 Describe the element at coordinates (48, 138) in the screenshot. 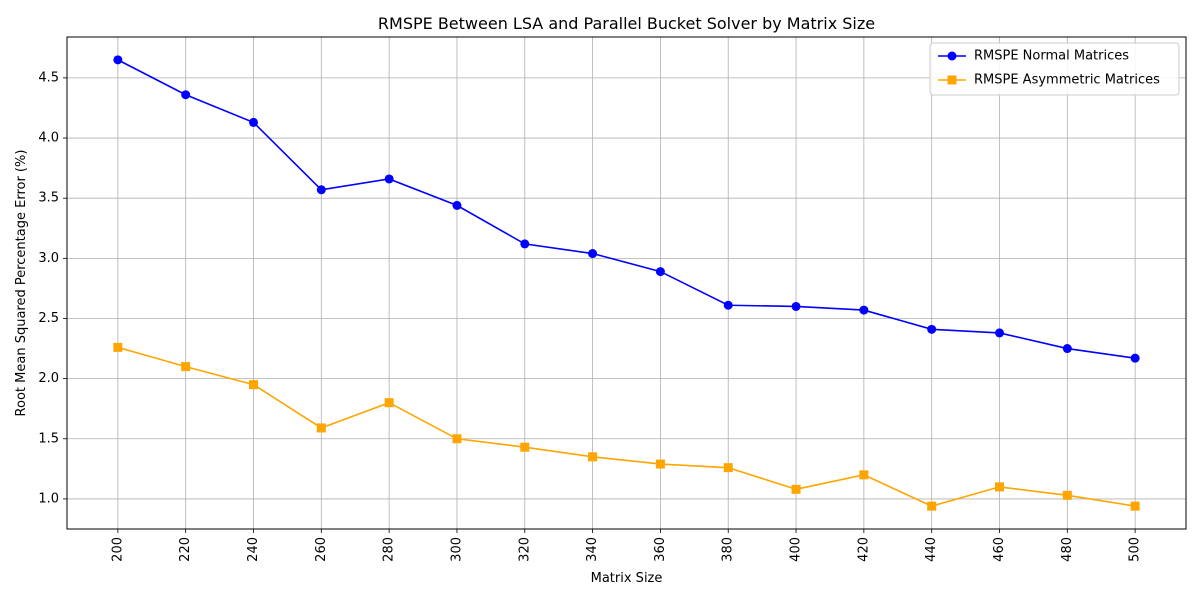

I see `y-tick-label: 4.0` at that location.